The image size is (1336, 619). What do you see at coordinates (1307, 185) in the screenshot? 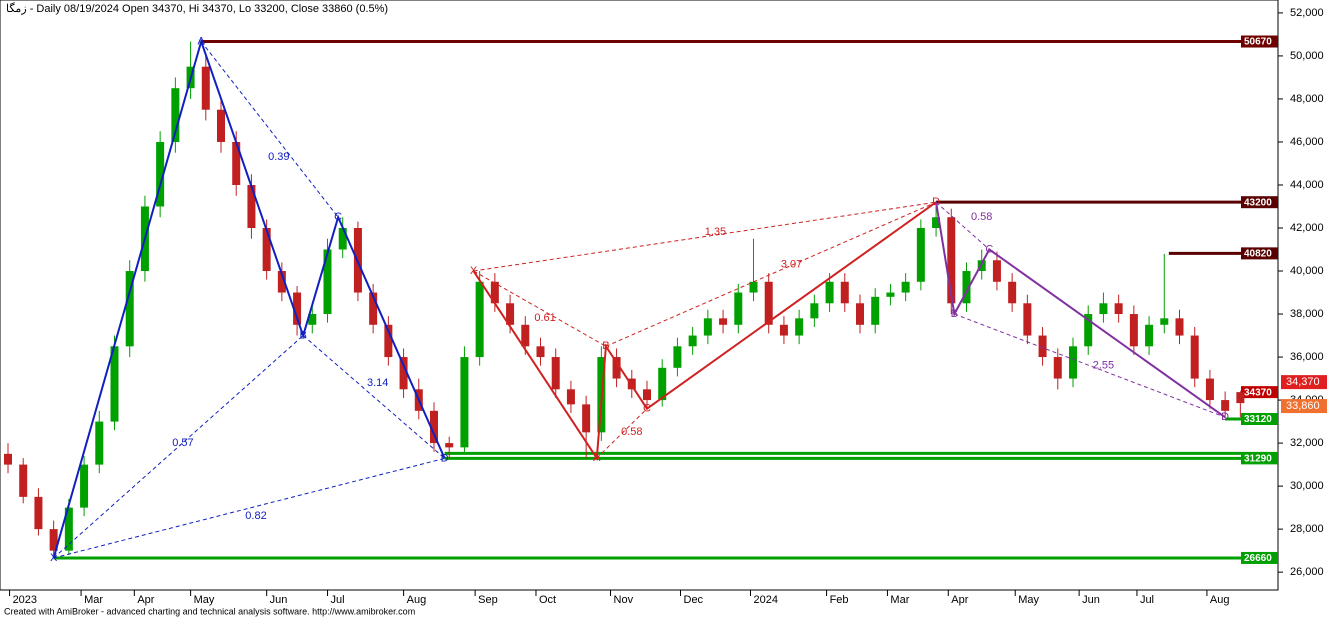
I see `y-tick-label: 44,000` at bounding box center [1307, 185].